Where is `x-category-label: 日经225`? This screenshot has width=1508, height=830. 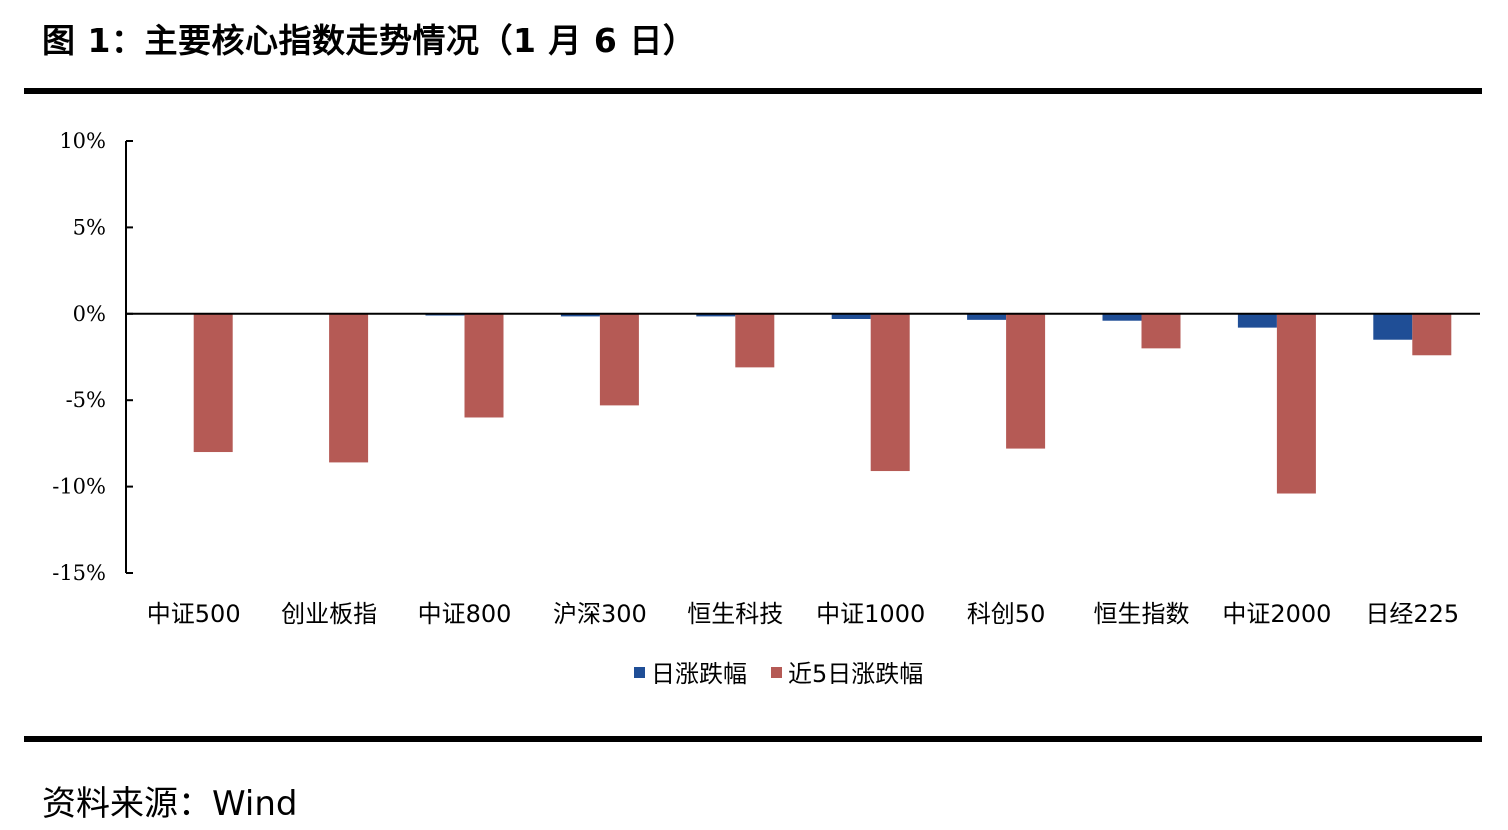
x-category-label: 日经225 is located at coordinates (1412, 614).